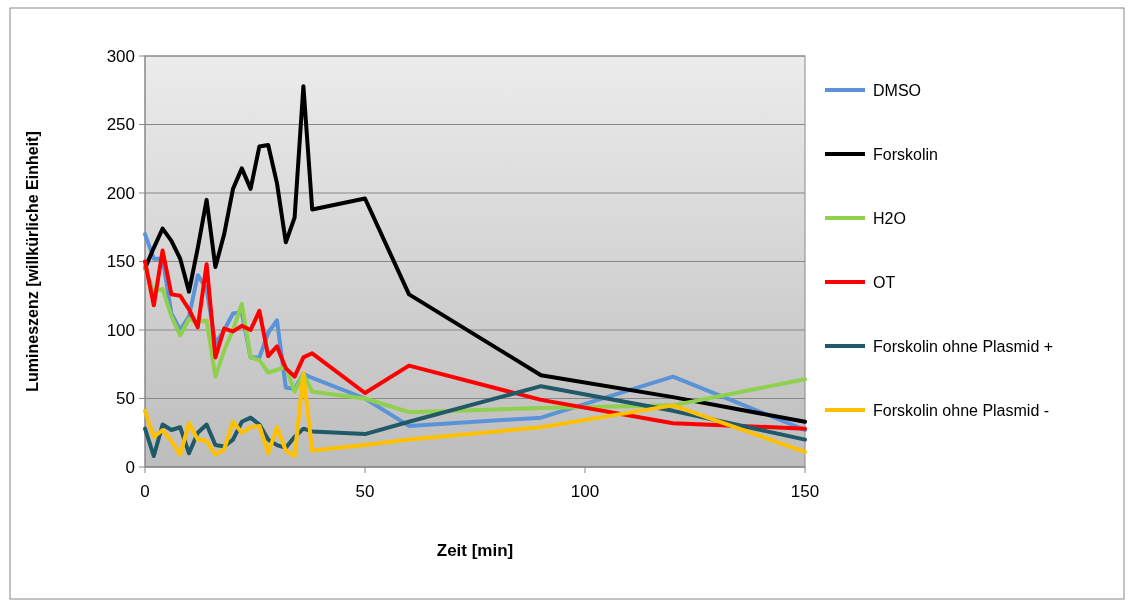 The image size is (1134, 601). I want to click on legend-label: DMSO, so click(897, 90).